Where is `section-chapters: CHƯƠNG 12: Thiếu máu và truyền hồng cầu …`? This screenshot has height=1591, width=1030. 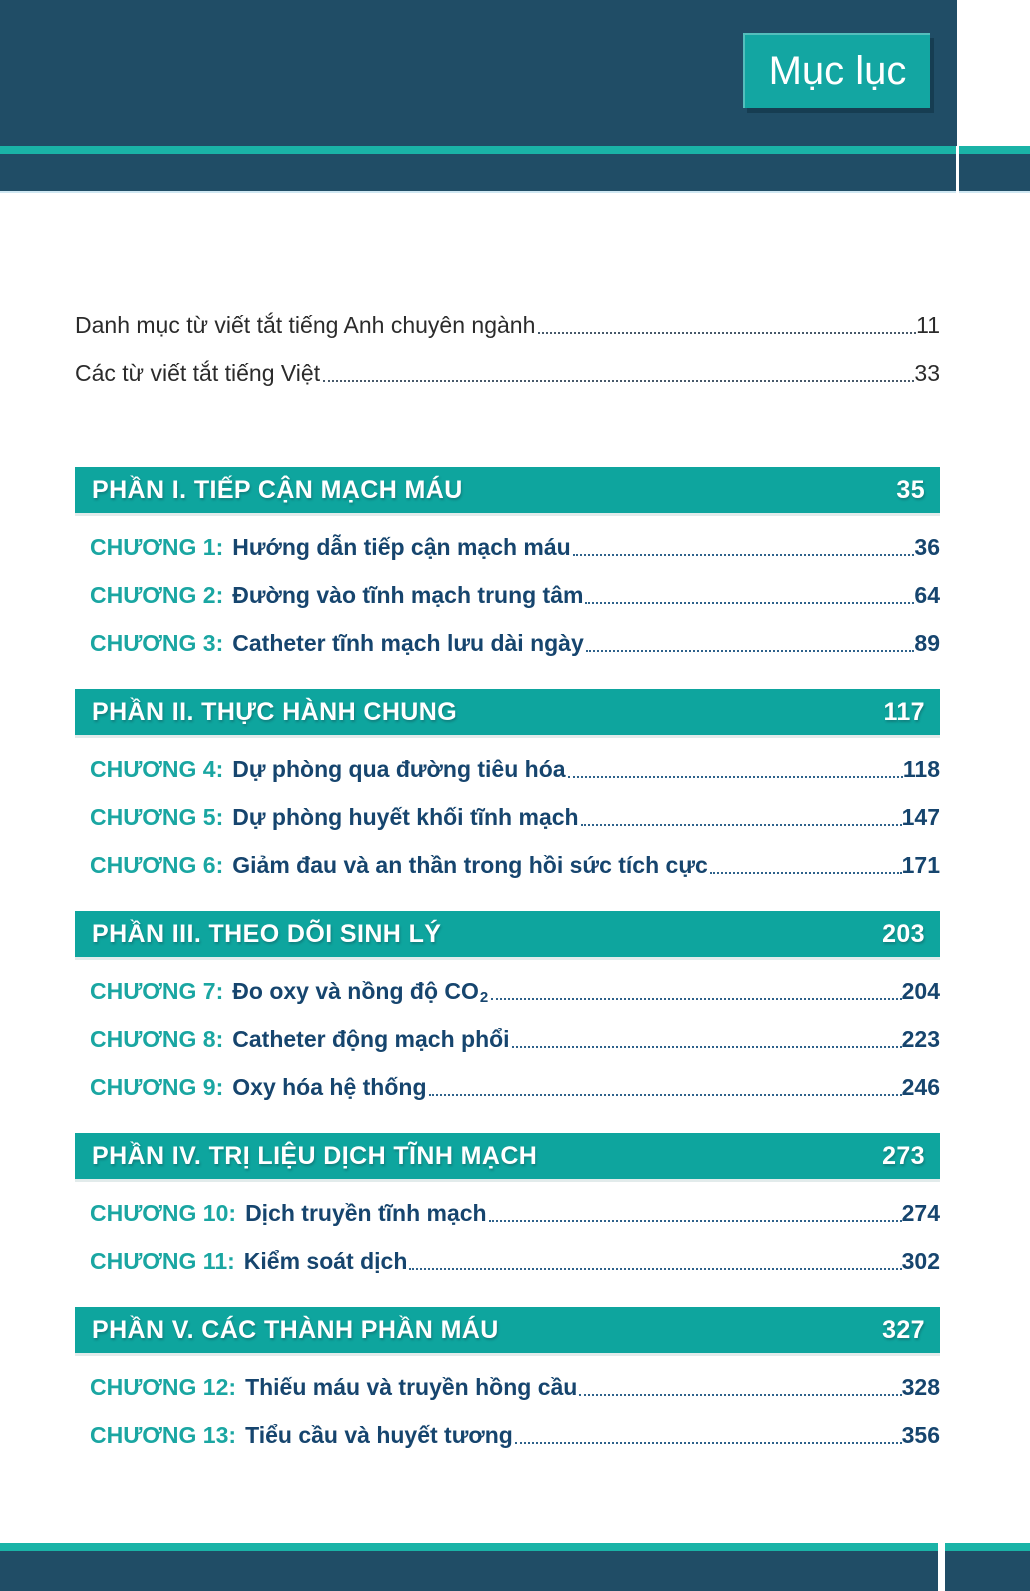 section-chapters: CHƯƠNG 12: Thiếu máu và truyền hồng cầu … is located at coordinates (507, 1411).